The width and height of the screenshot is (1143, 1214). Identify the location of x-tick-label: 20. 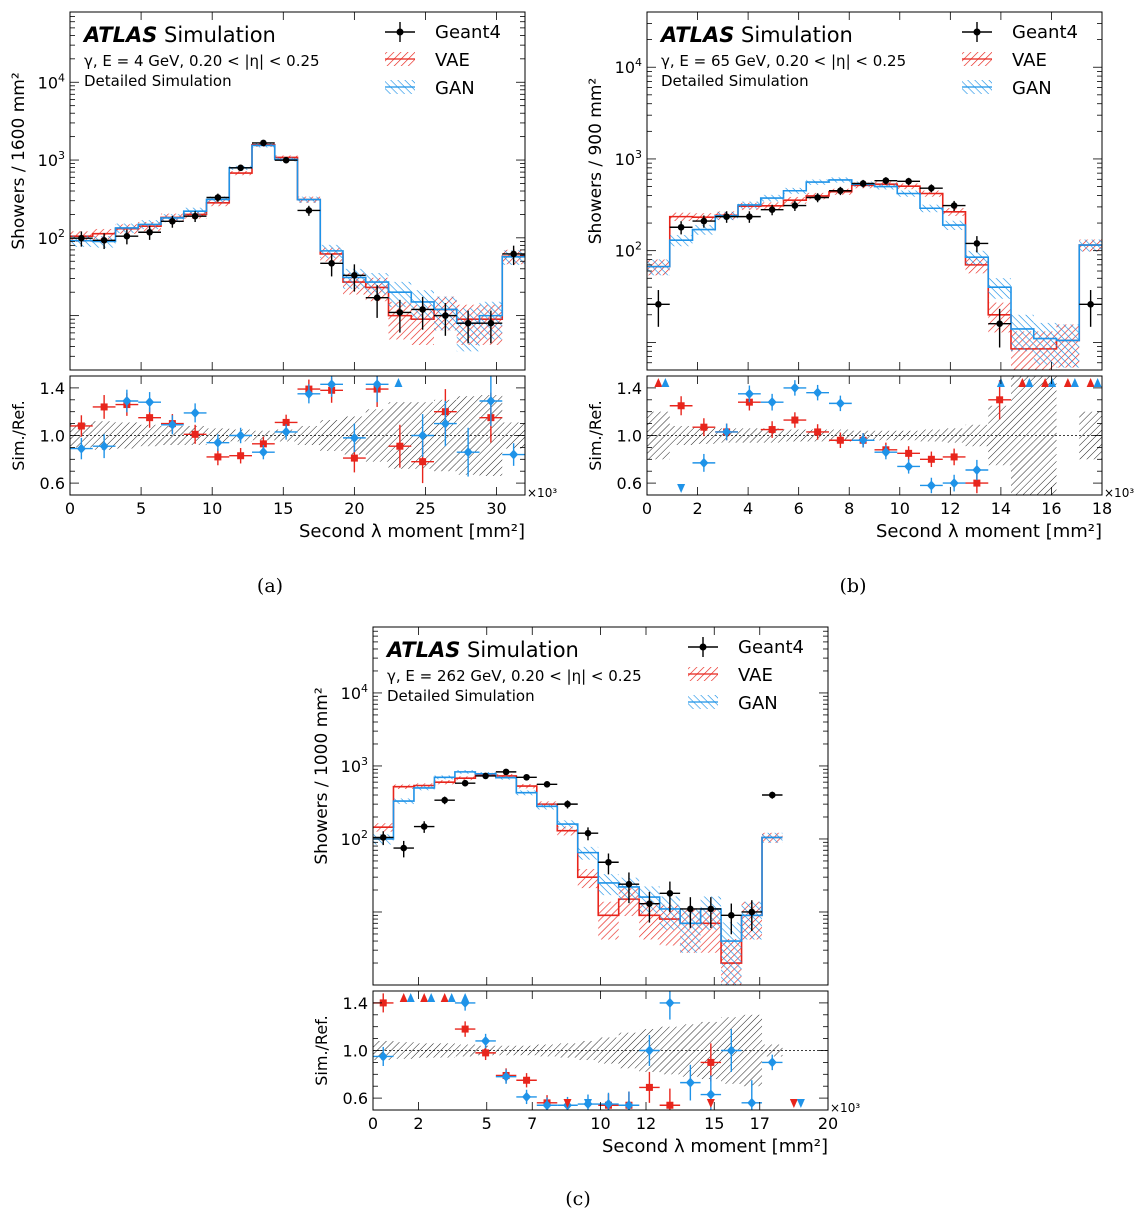
(828, 1123).